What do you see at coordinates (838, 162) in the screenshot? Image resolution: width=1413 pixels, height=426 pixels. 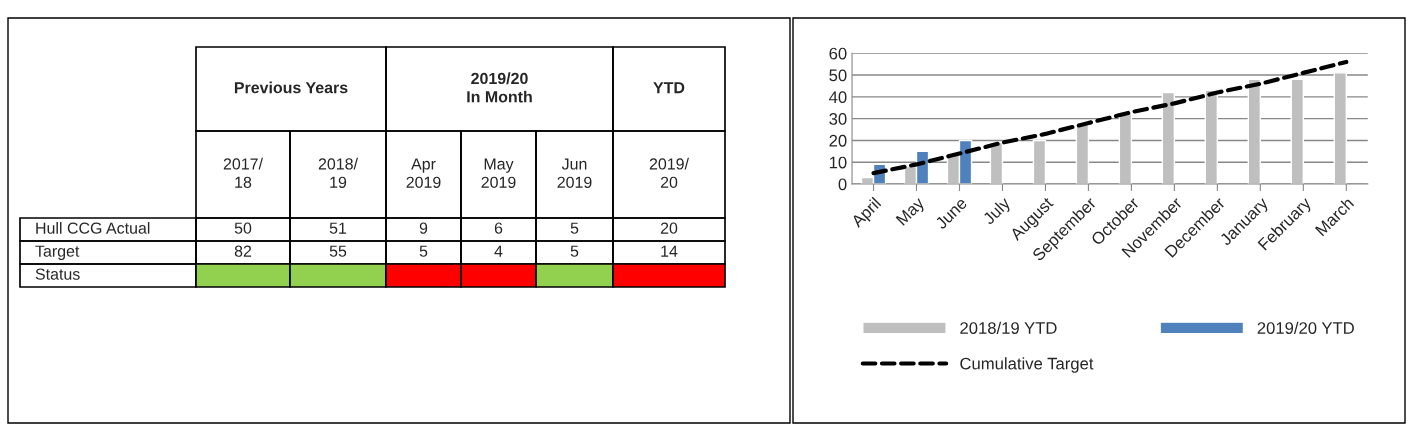 I see `y-tick-label: 10` at bounding box center [838, 162].